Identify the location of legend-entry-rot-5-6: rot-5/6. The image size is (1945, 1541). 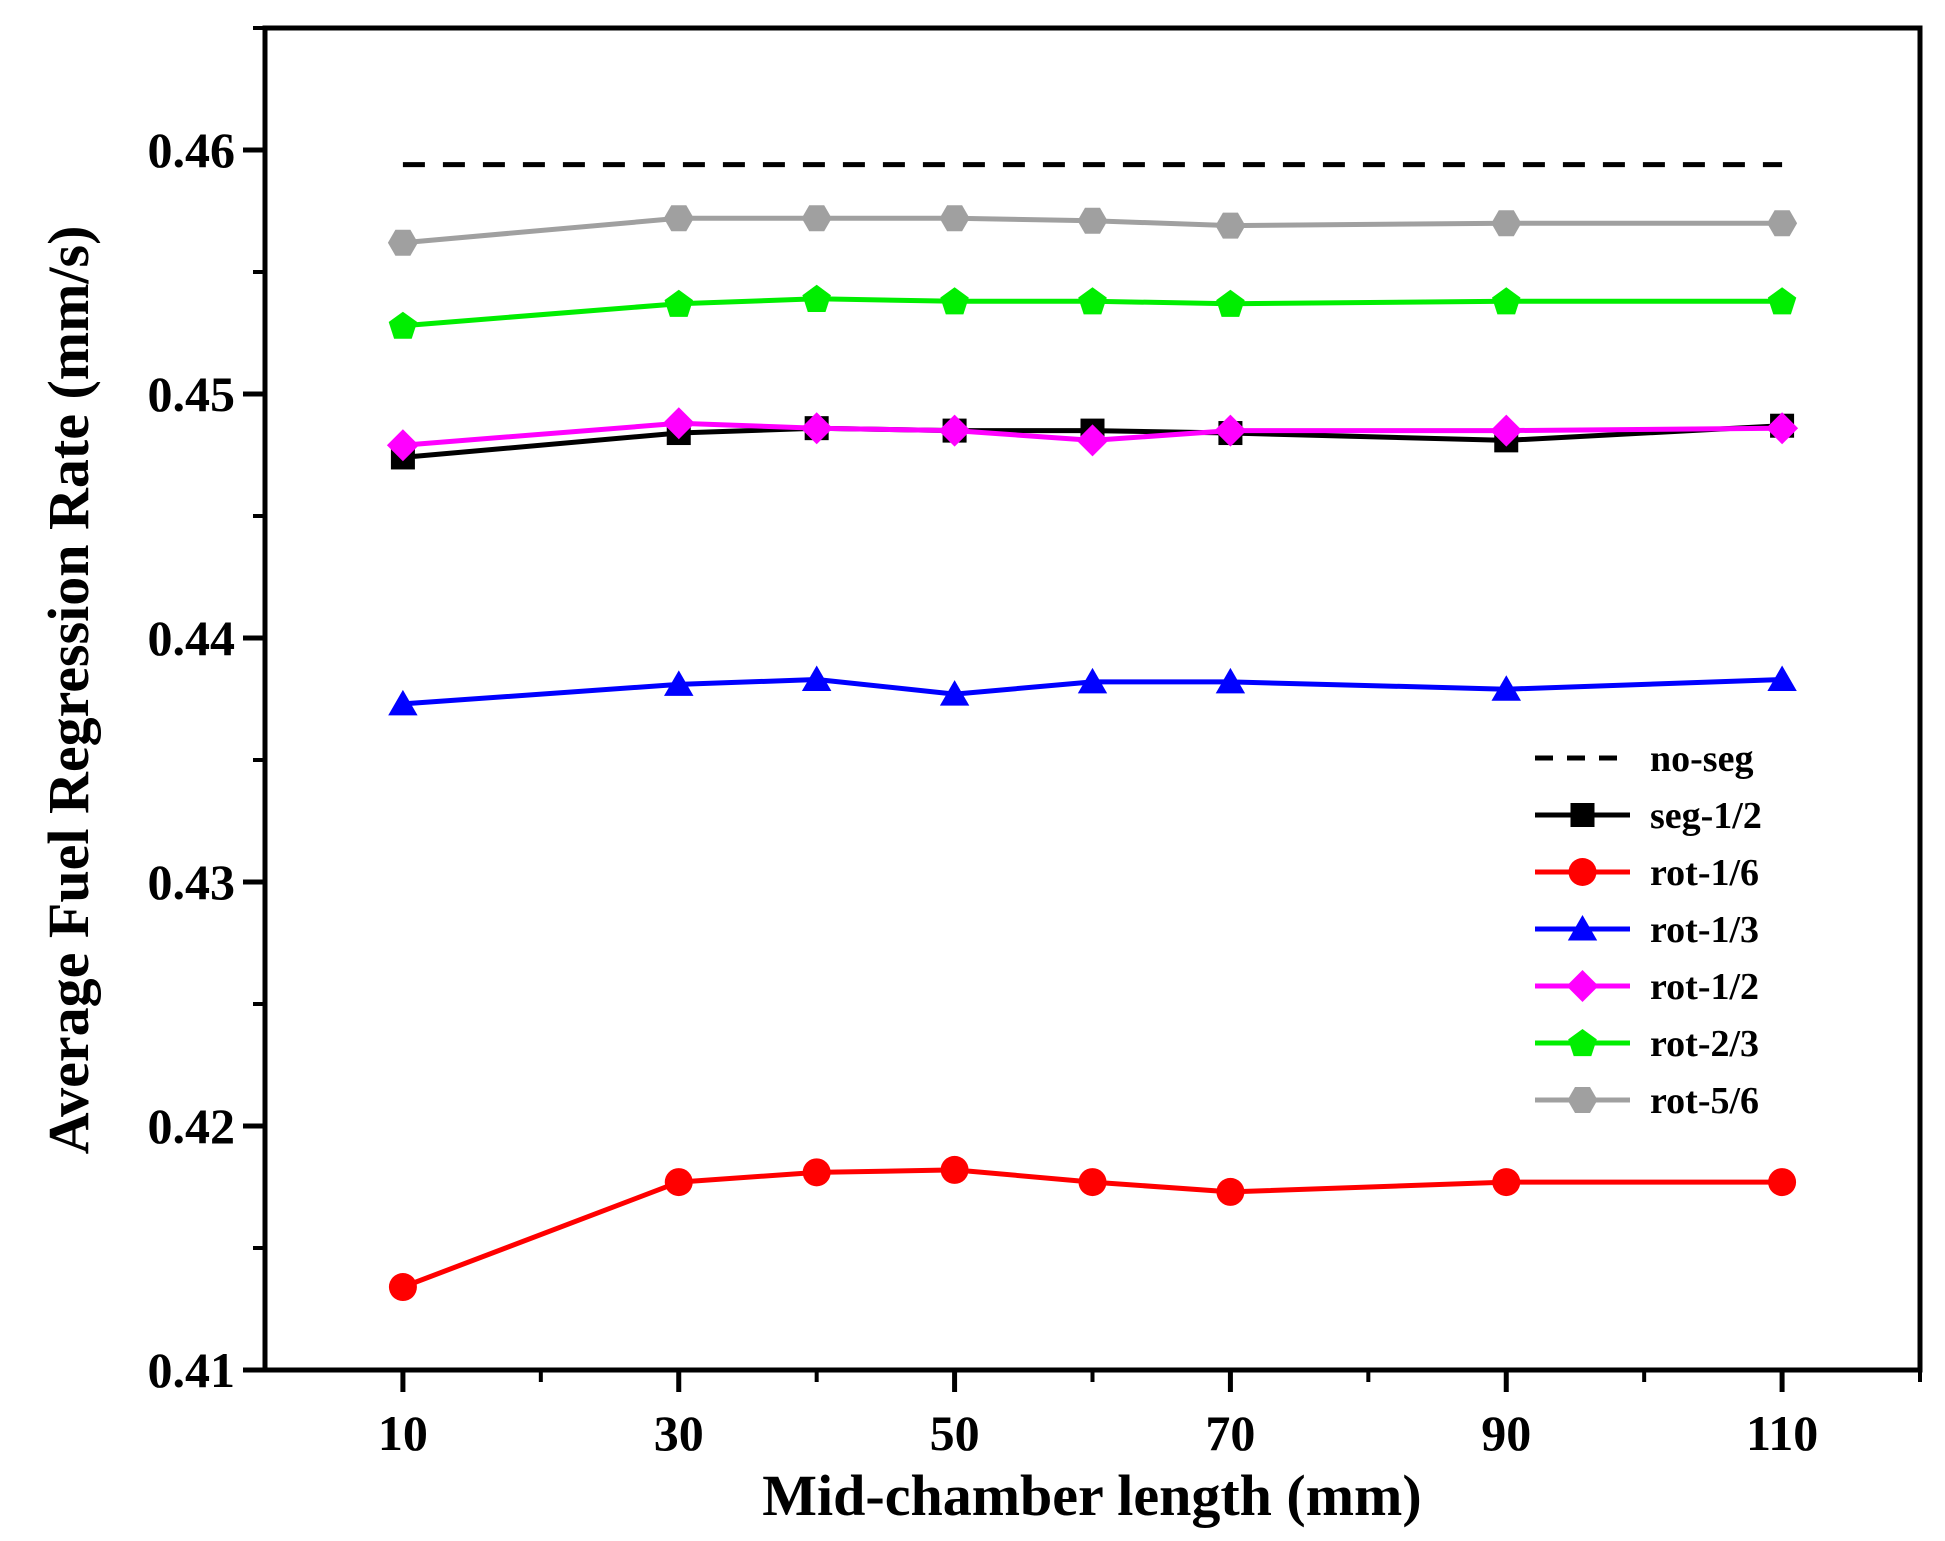
(1647, 1101).